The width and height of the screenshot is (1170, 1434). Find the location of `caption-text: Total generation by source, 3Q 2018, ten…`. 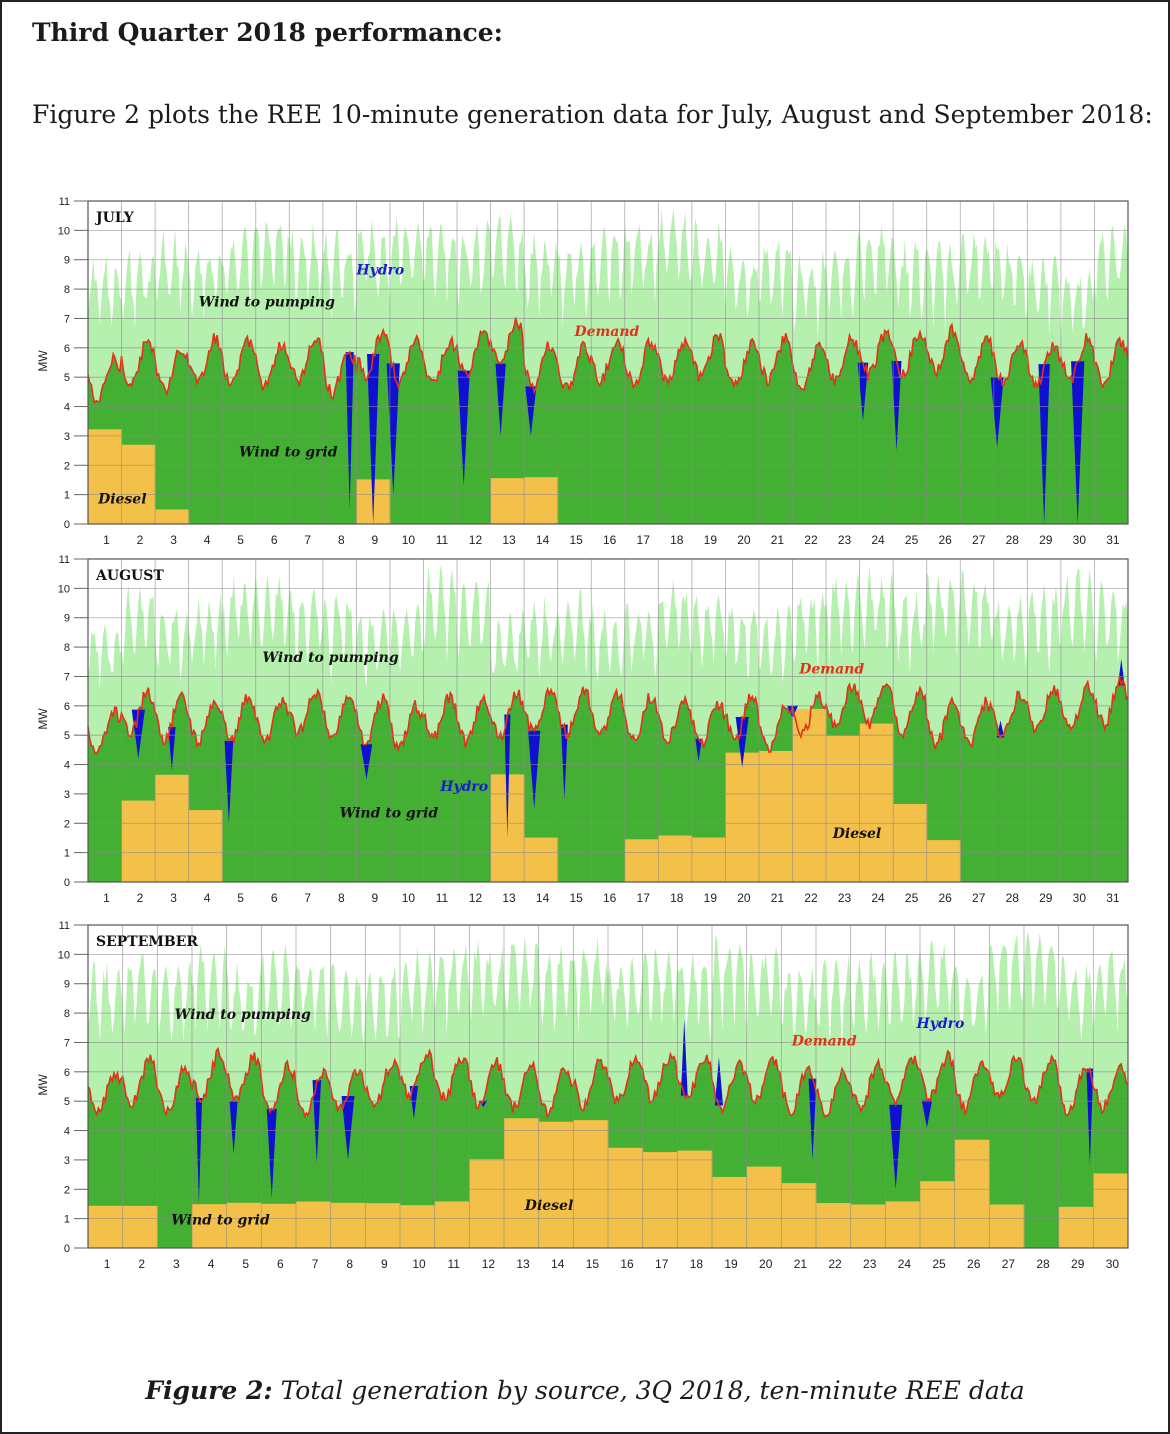

caption-text: Total generation by source, 3Q 2018, ten… is located at coordinates (652, 1390).